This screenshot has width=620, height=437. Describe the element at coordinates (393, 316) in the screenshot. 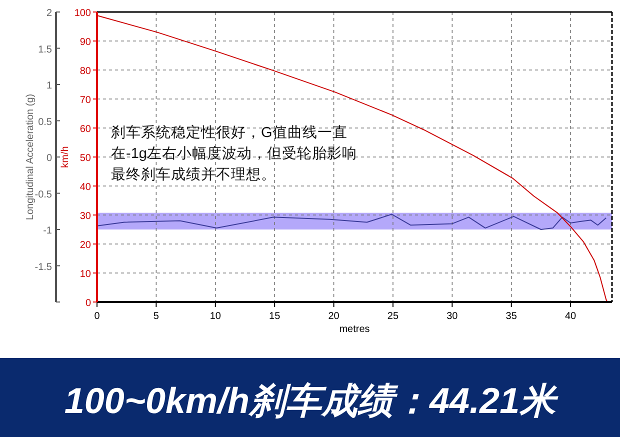

I see `x-tick-label: 25` at that location.